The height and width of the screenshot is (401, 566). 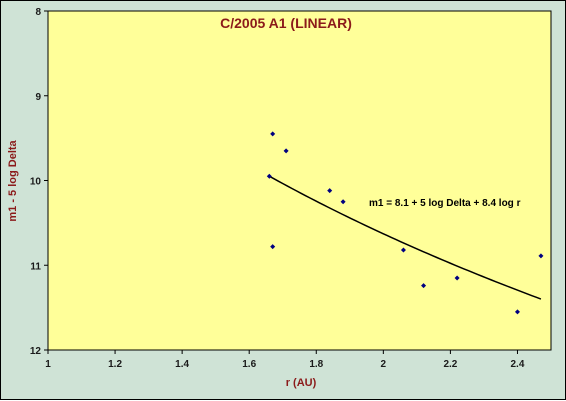 What do you see at coordinates (36, 182) in the screenshot?
I see `y-tick-label: 10` at bounding box center [36, 182].